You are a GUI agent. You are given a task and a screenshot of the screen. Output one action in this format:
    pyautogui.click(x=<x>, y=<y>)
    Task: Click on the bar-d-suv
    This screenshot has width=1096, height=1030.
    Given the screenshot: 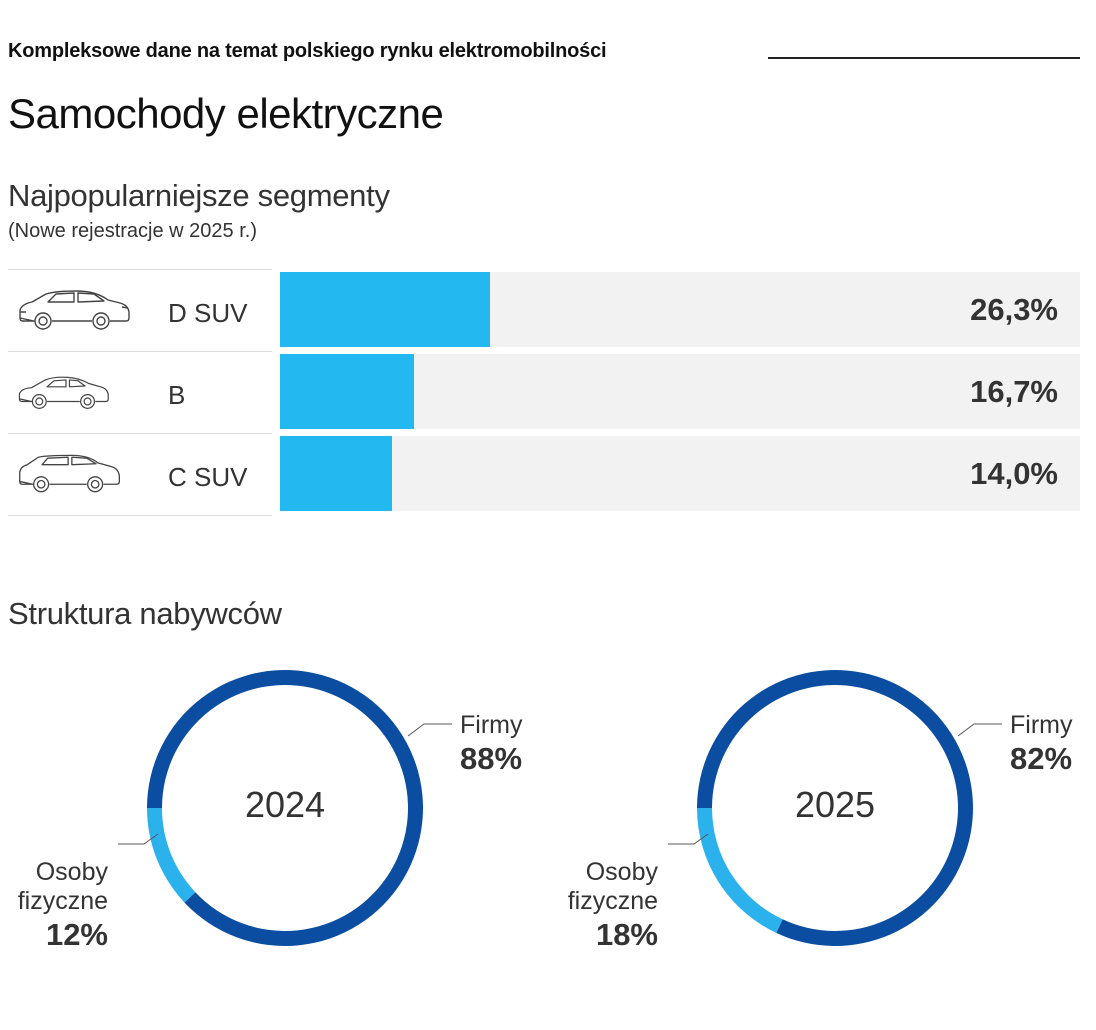 What is the action you would take?
    pyautogui.click(x=385, y=309)
    